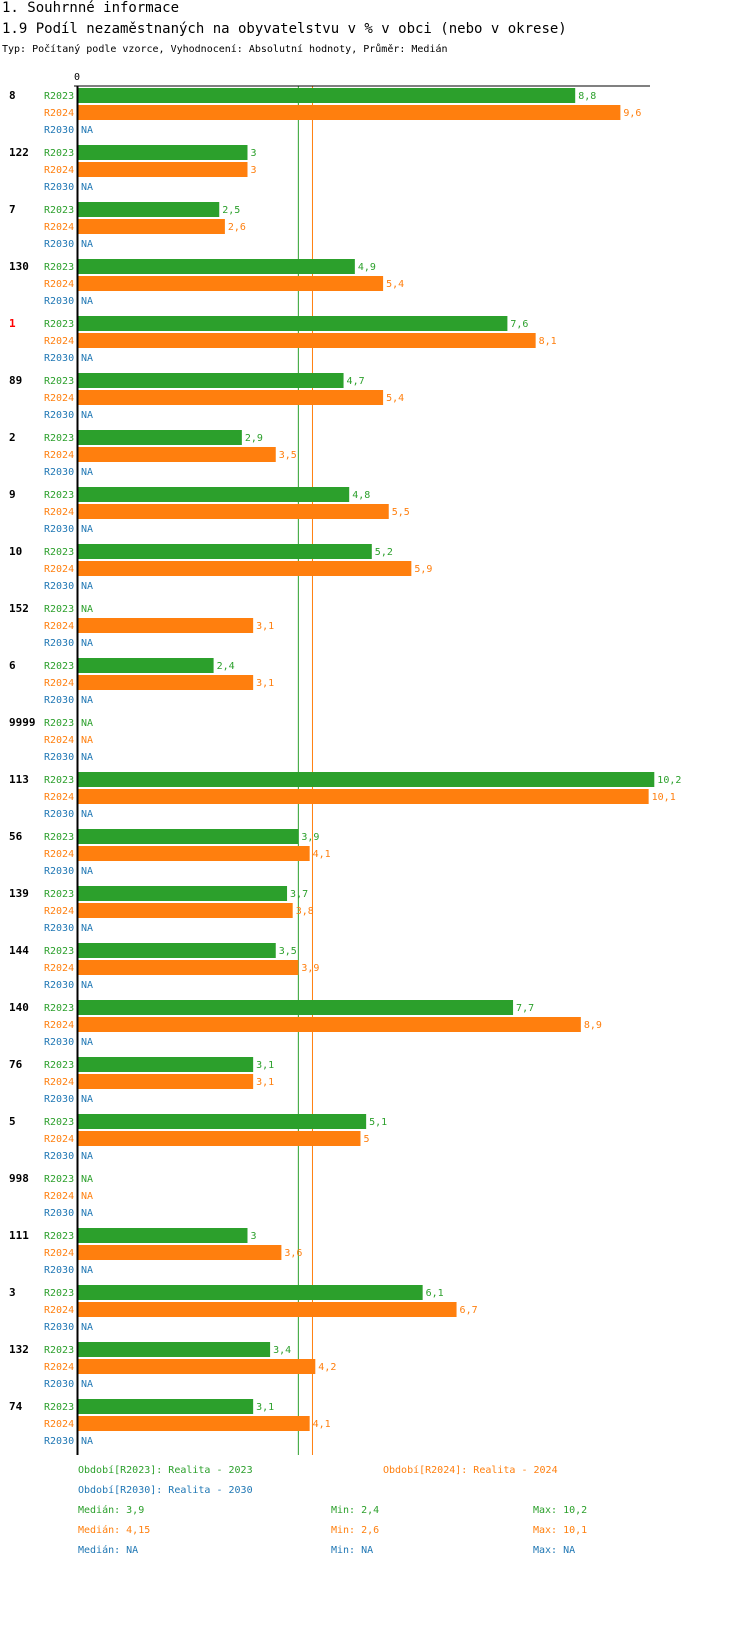  What do you see at coordinates (12, 665) in the screenshot?
I see `group-label: 6` at bounding box center [12, 665].